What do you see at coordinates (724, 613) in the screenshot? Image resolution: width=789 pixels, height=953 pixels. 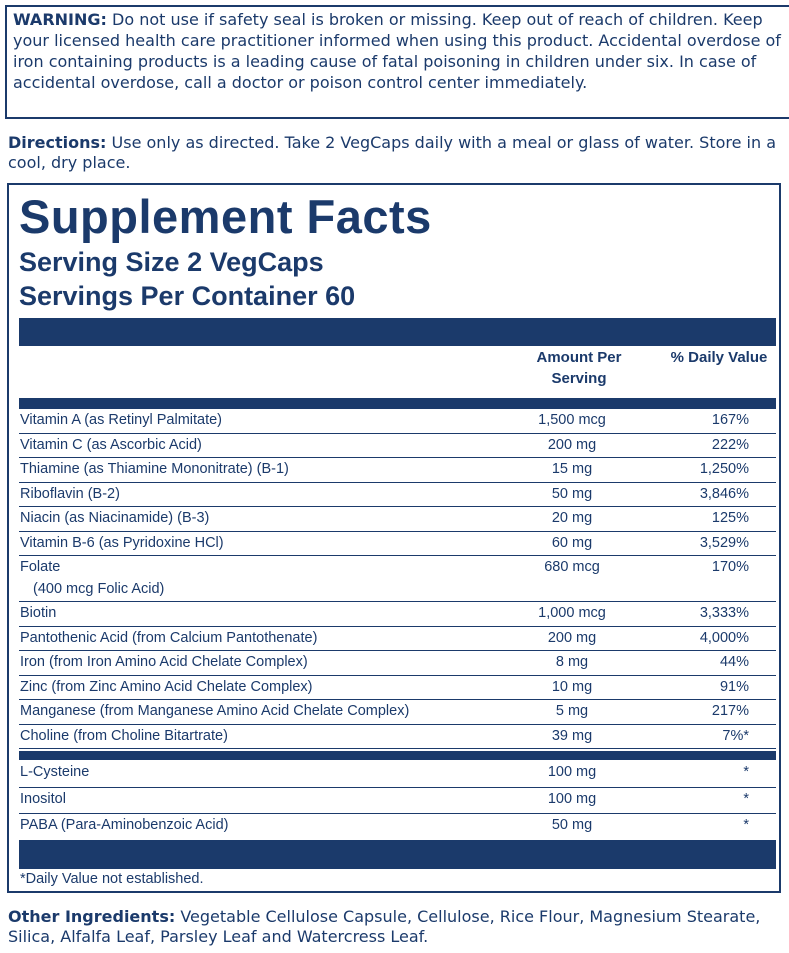 I see `daily-value: 3,333%` at bounding box center [724, 613].